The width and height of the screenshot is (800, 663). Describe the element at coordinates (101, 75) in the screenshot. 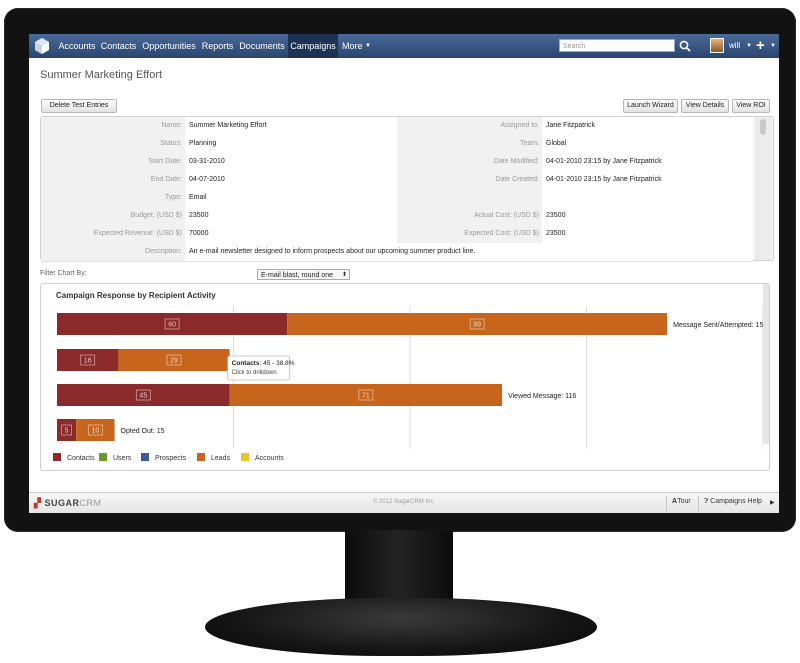

I see `page-title: Summer Marketing Effort` at that location.